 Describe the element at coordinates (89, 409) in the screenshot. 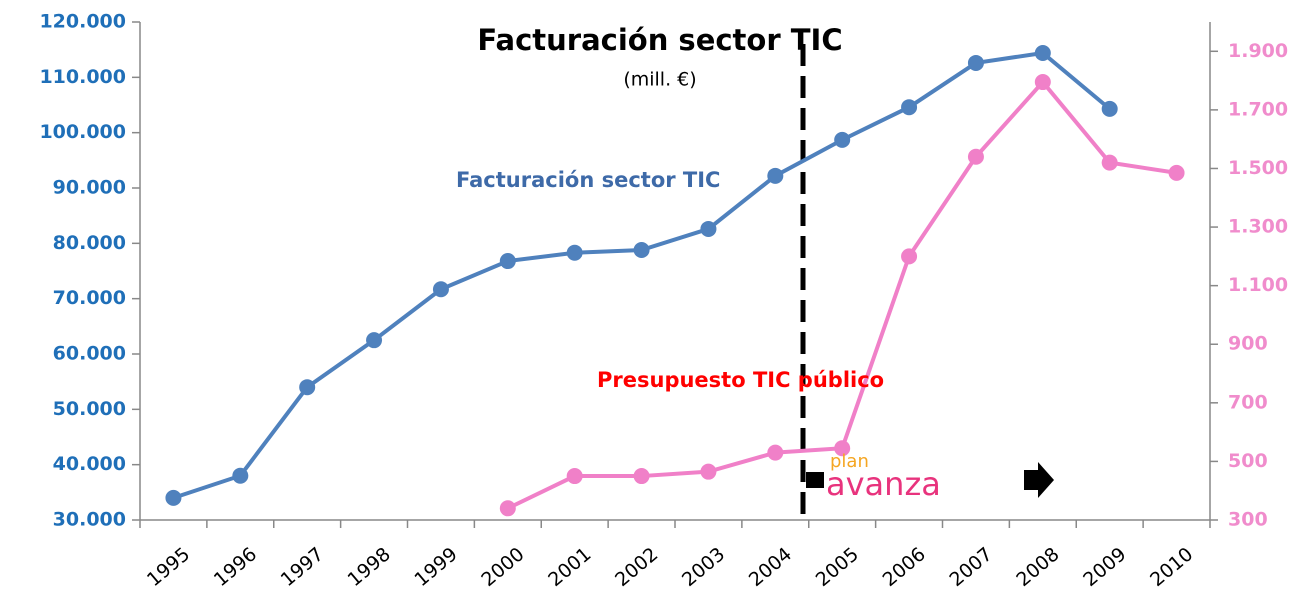

I see `y-tick-label: 50.000` at that location.